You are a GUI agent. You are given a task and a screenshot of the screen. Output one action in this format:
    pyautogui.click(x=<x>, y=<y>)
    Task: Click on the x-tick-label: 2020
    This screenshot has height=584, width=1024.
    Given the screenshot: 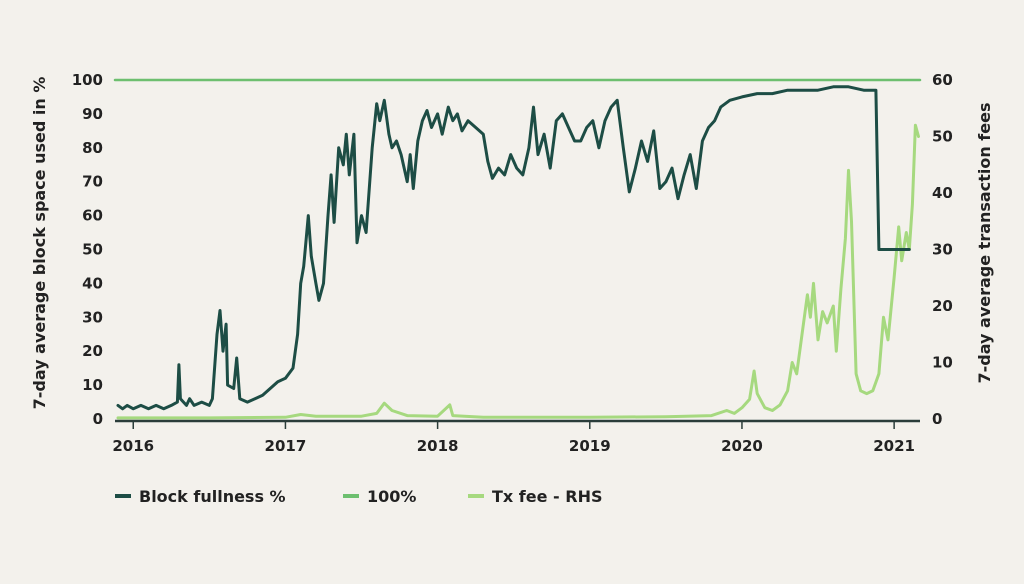 What is the action you would take?
    pyautogui.click(x=742, y=446)
    